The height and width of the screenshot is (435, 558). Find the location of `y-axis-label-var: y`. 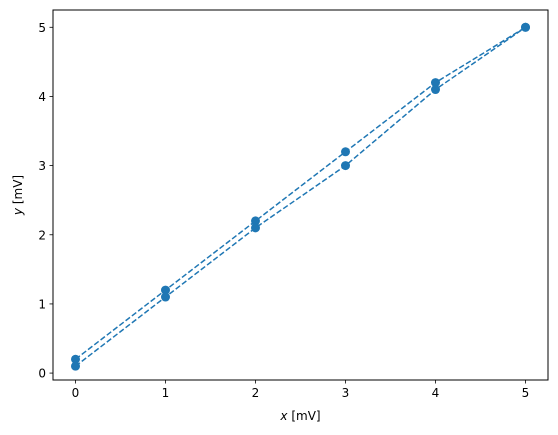

y-axis-label-var: y is located at coordinates (18, 211).